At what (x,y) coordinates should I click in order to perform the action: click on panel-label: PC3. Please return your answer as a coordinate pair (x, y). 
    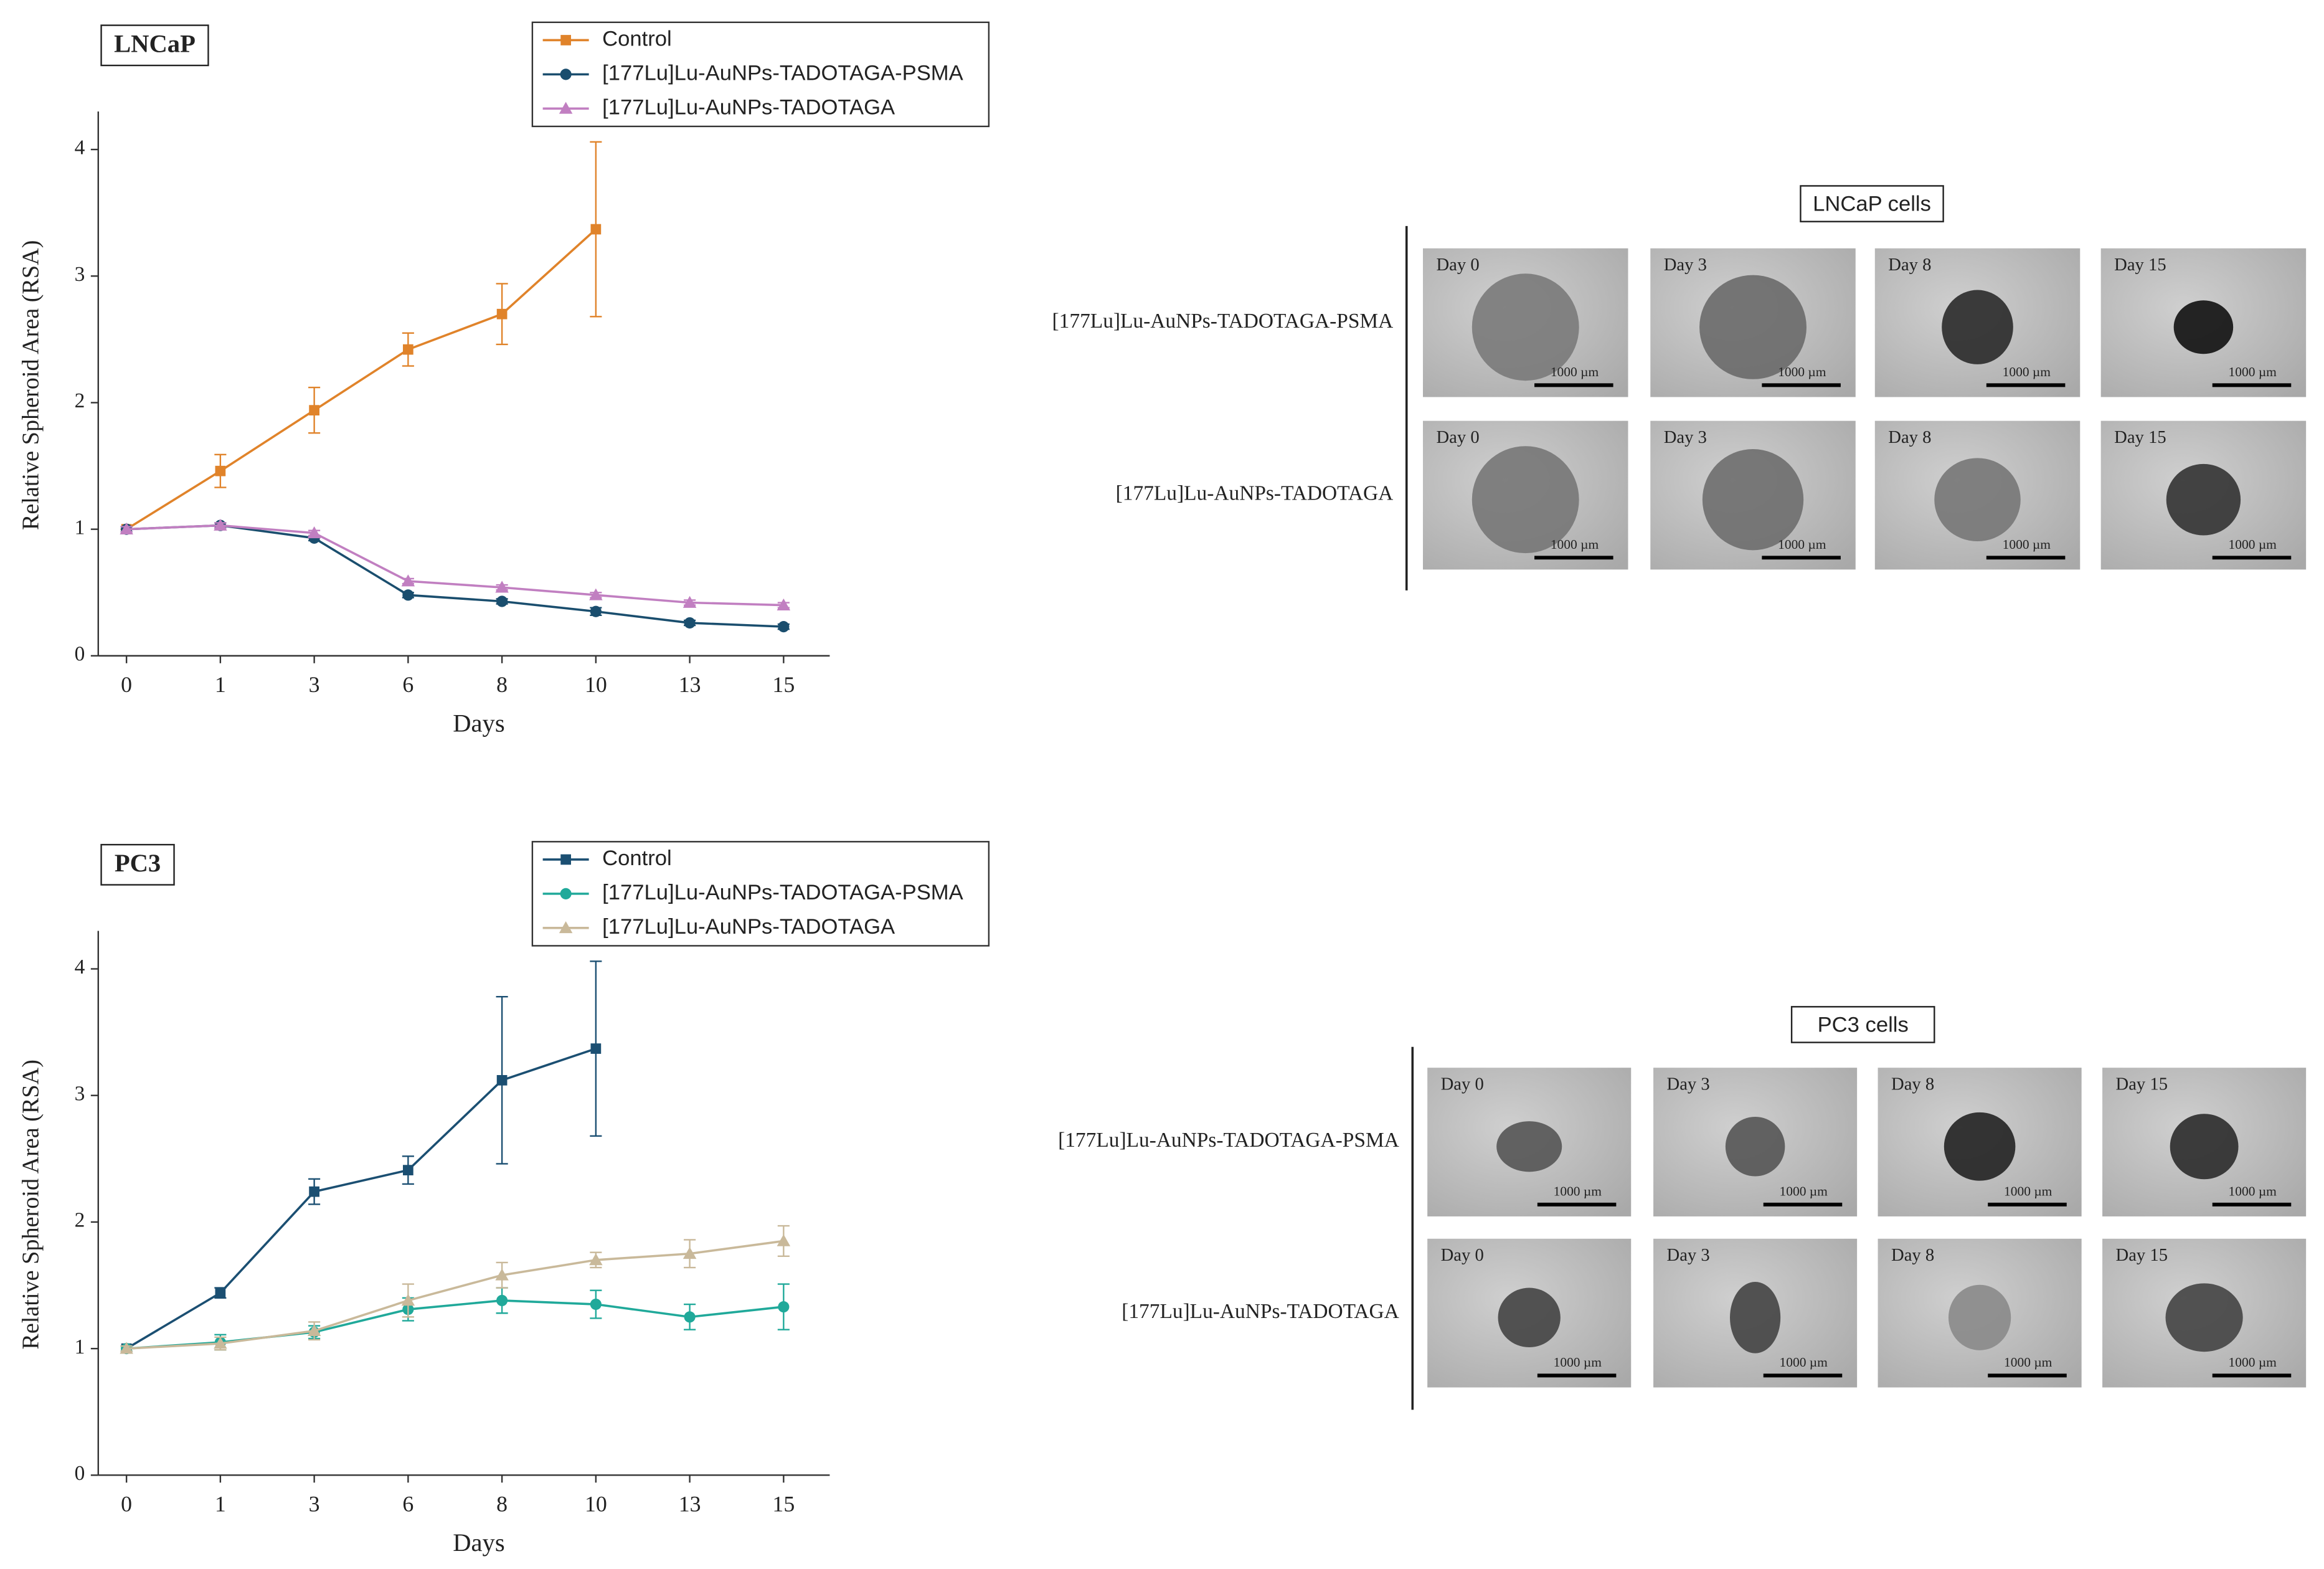
    Looking at the image, I should click on (138, 863).